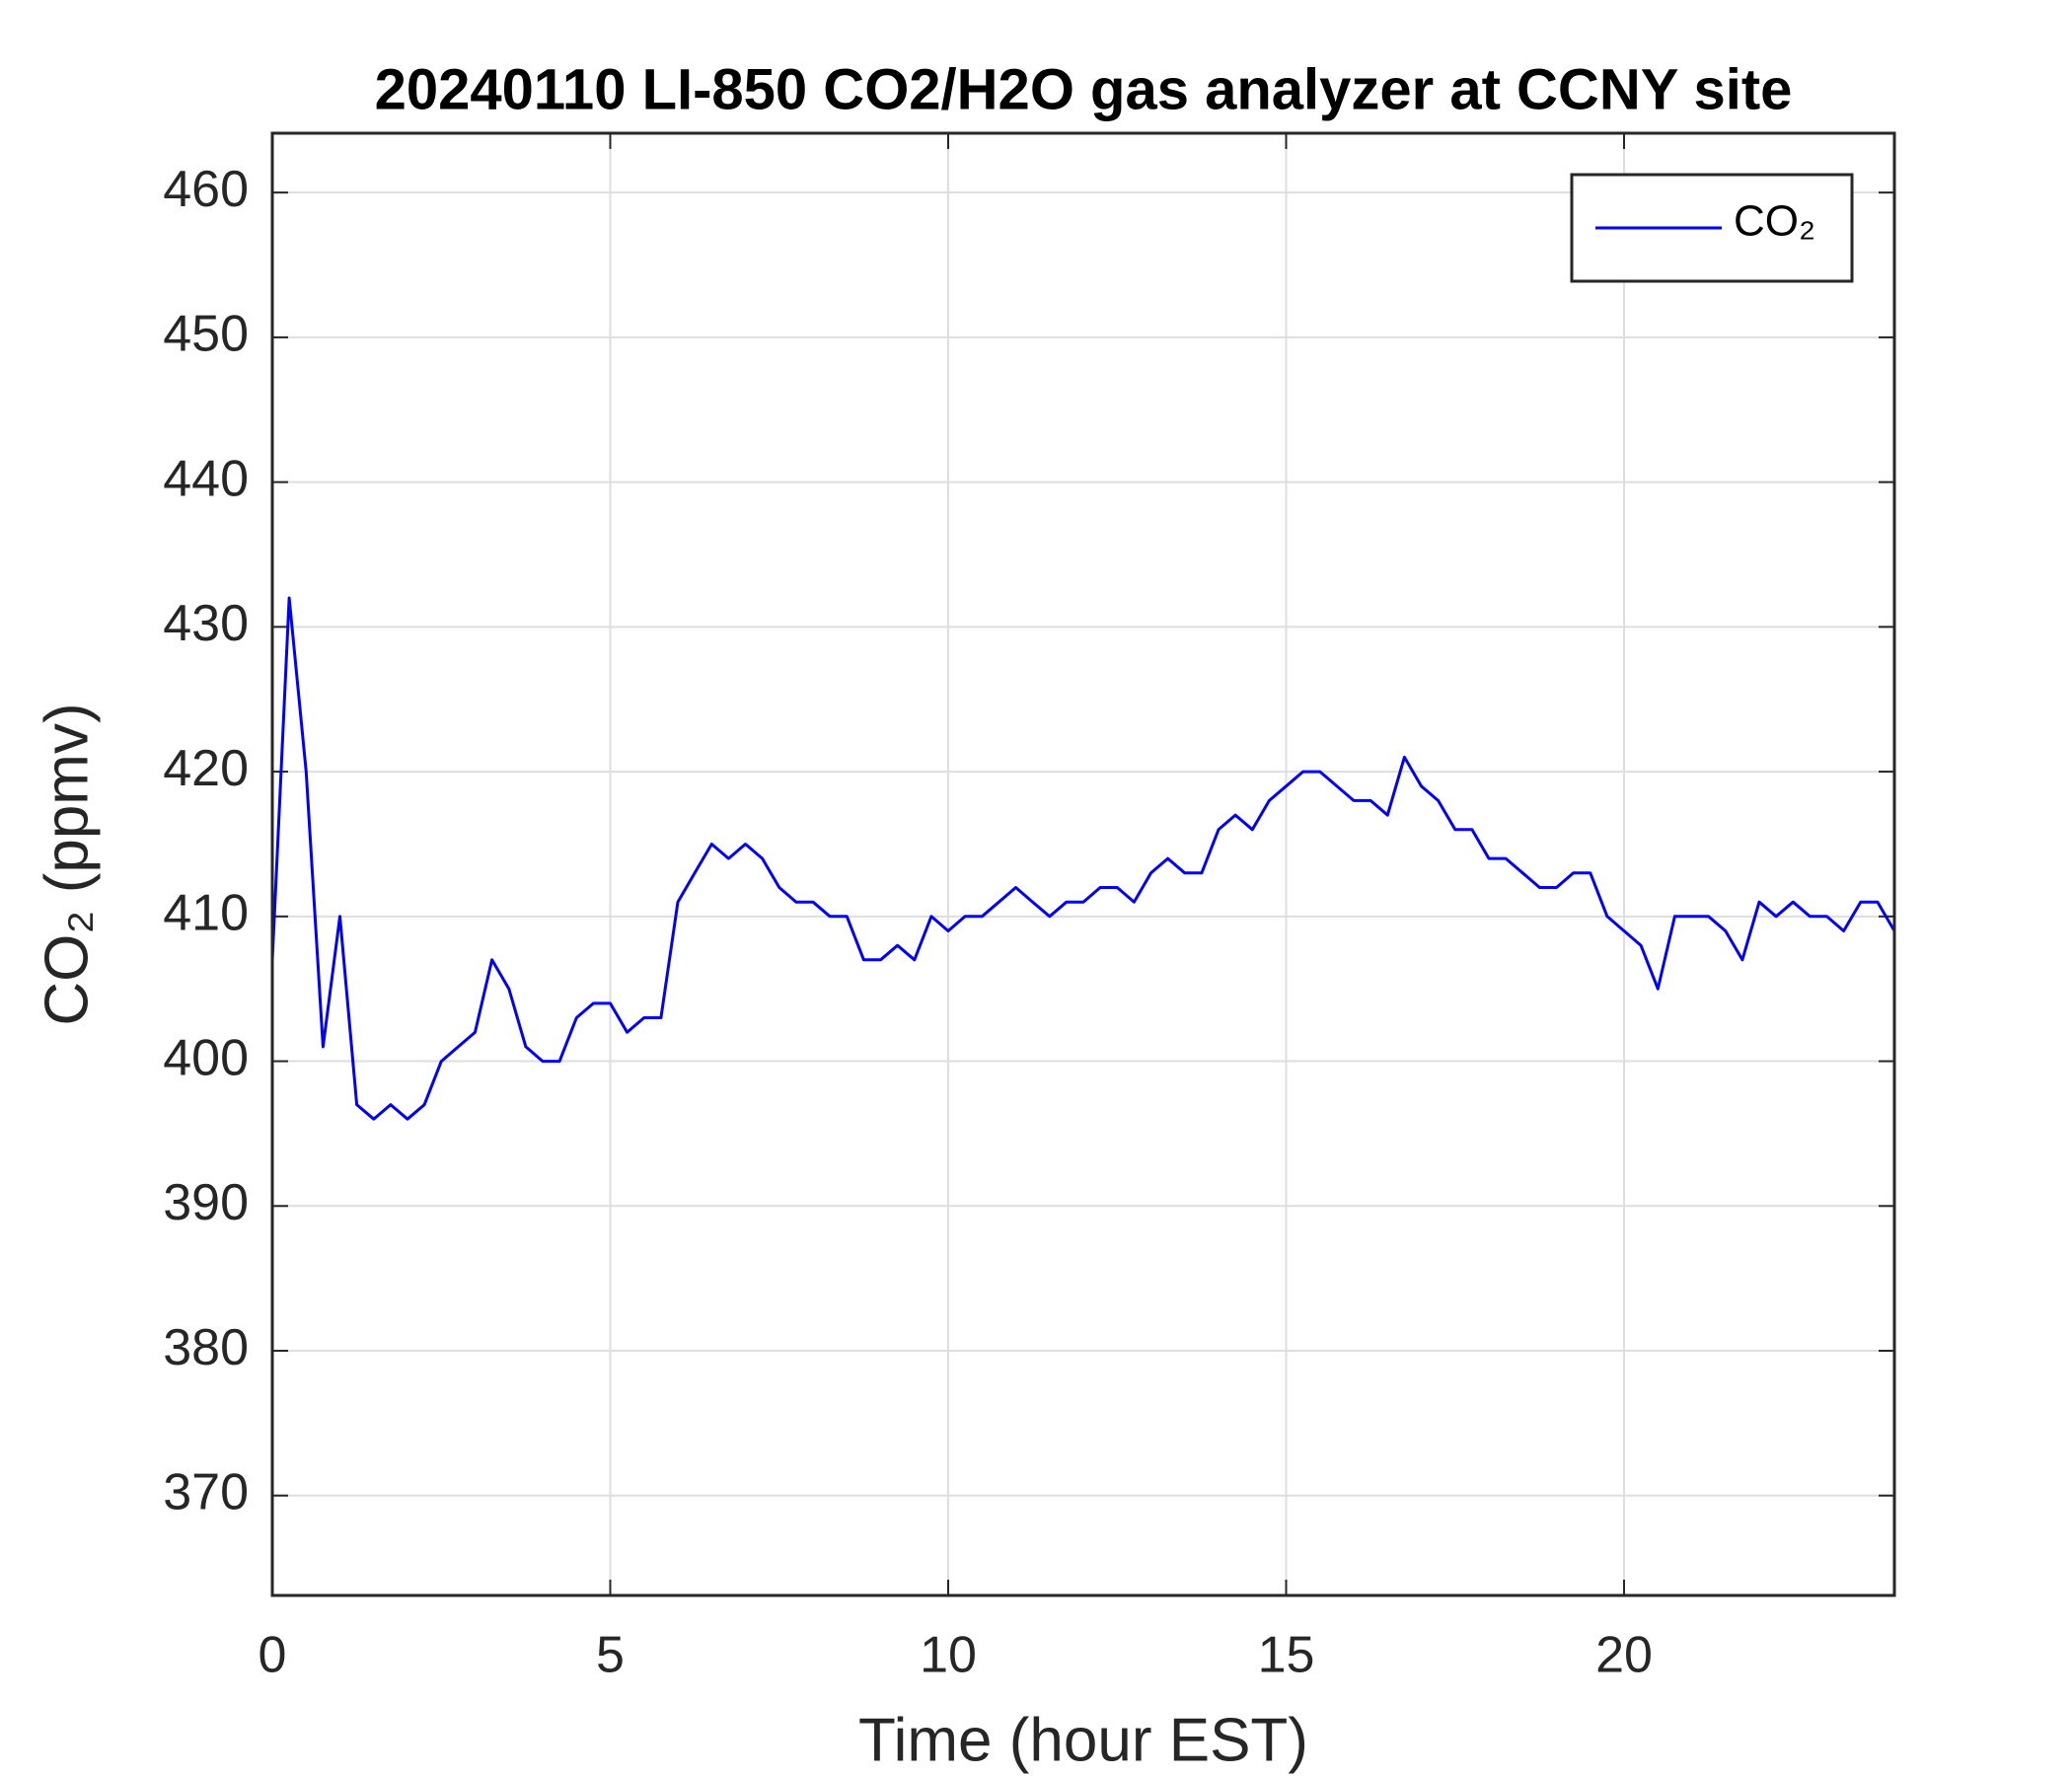  I want to click on y-tick-label: 410, so click(206, 914).